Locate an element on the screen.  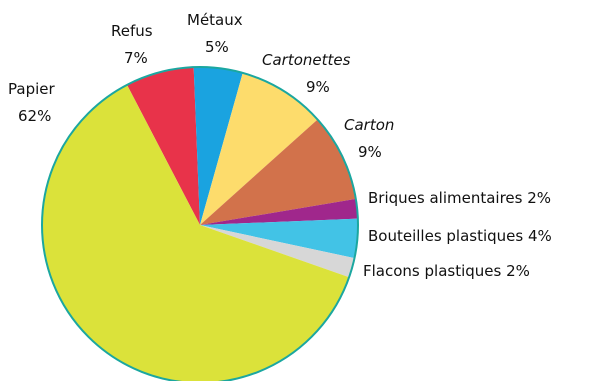
label-bouteilles: Bouteilles plastiques 4% is located at coordinates (460, 236).